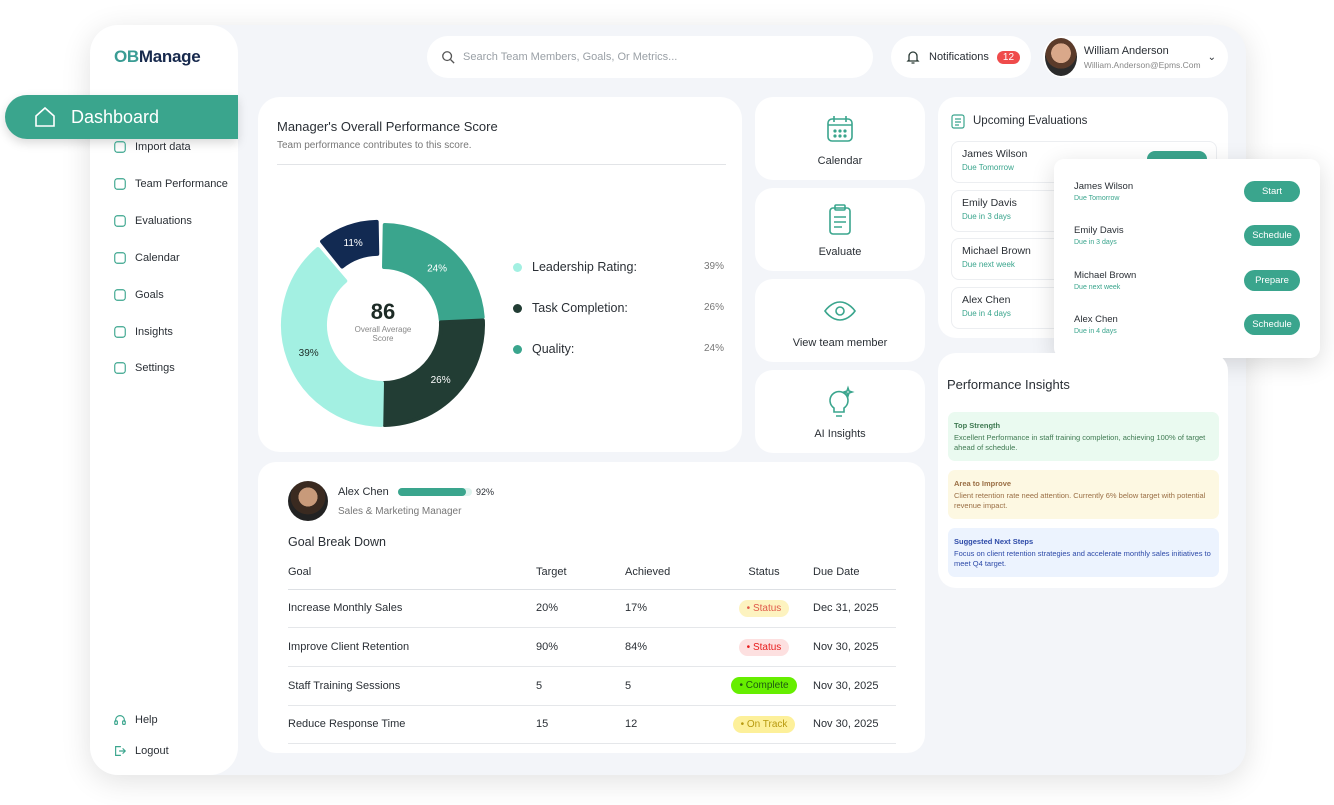 This screenshot has height=805, width=1334. I want to click on donut-label: 24%, so click(437, 268).